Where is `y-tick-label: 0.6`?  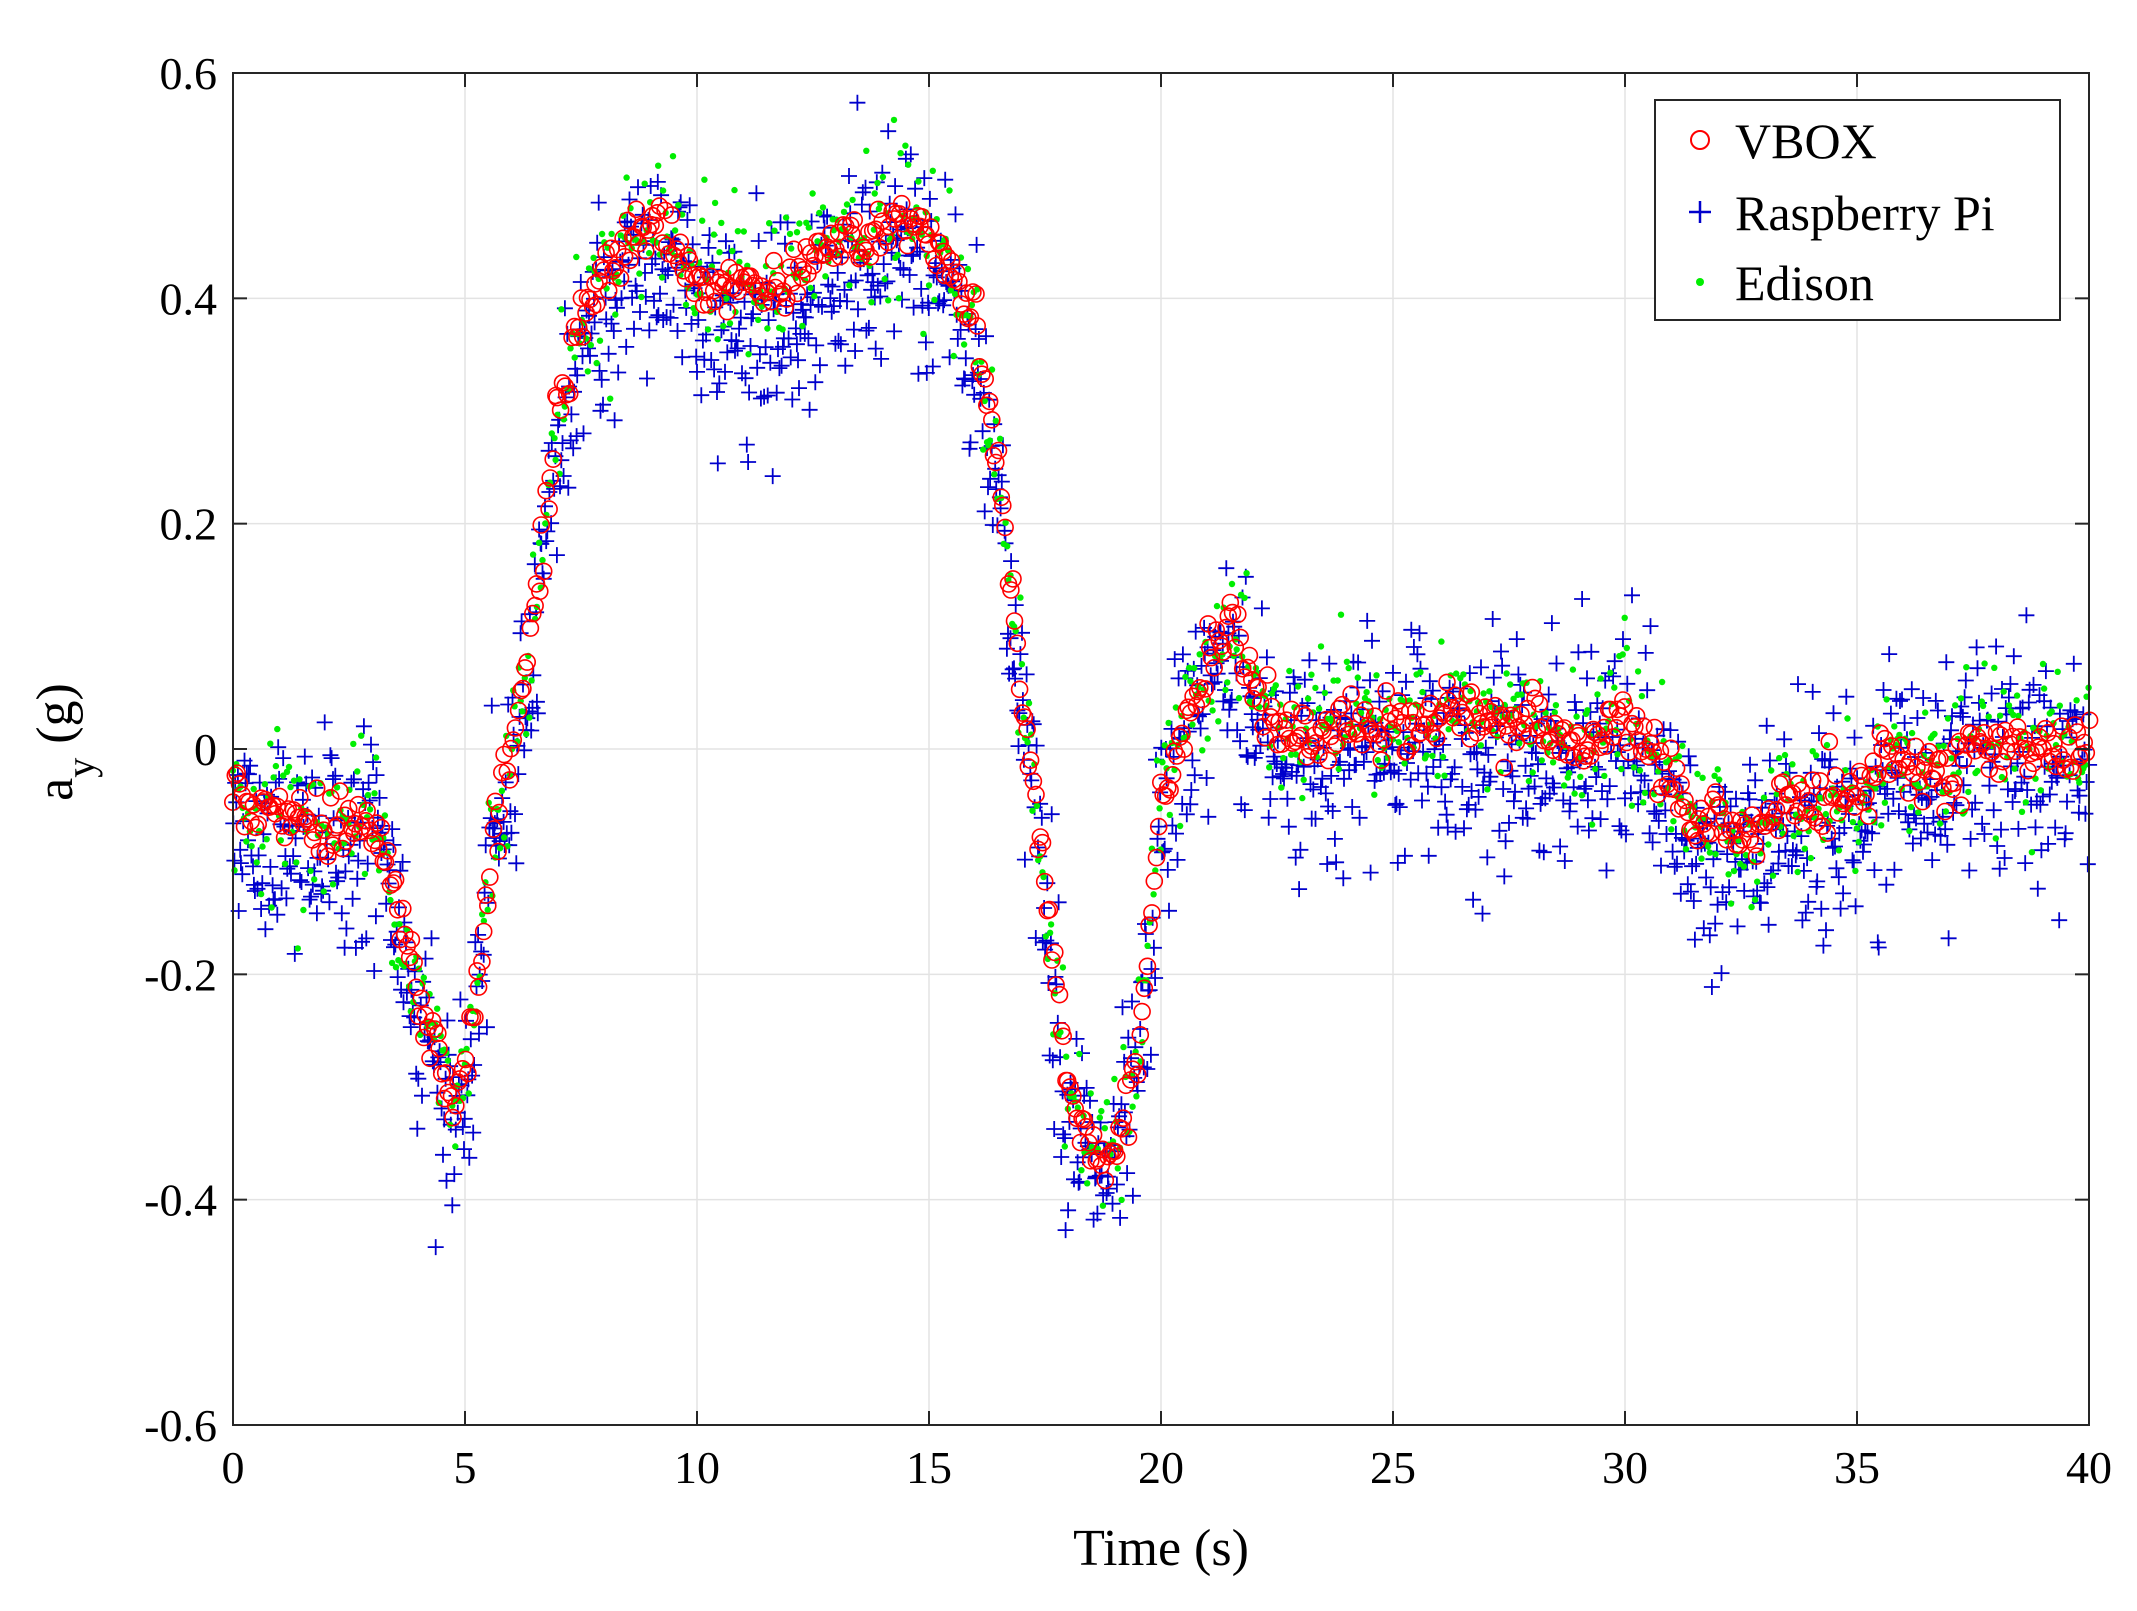 y-tick-label: 0.6 is located at coordinates (189, 73).